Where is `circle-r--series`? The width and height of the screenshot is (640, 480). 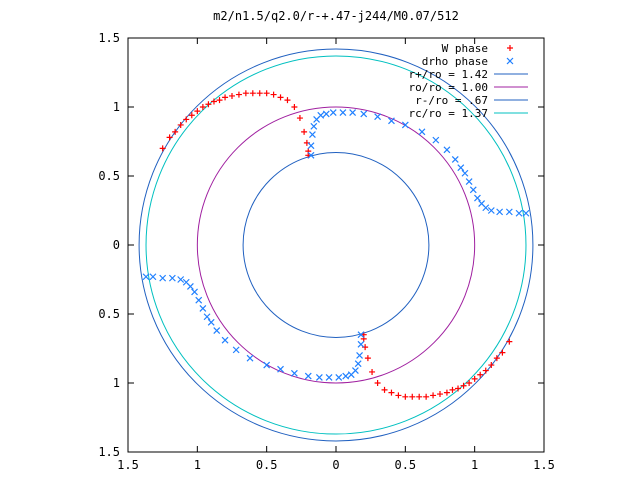
circle-r--series is located at coordinates (336, 245).